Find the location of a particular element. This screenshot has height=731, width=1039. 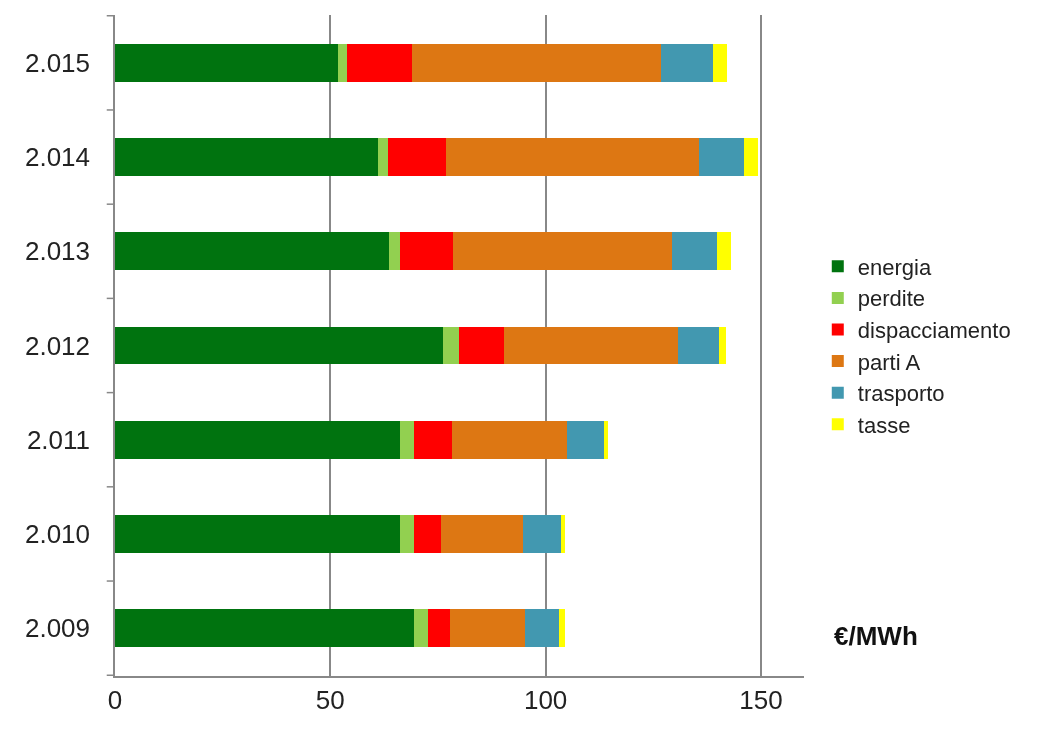

x-tick-label: 100 is located at coordinates (545, 699).